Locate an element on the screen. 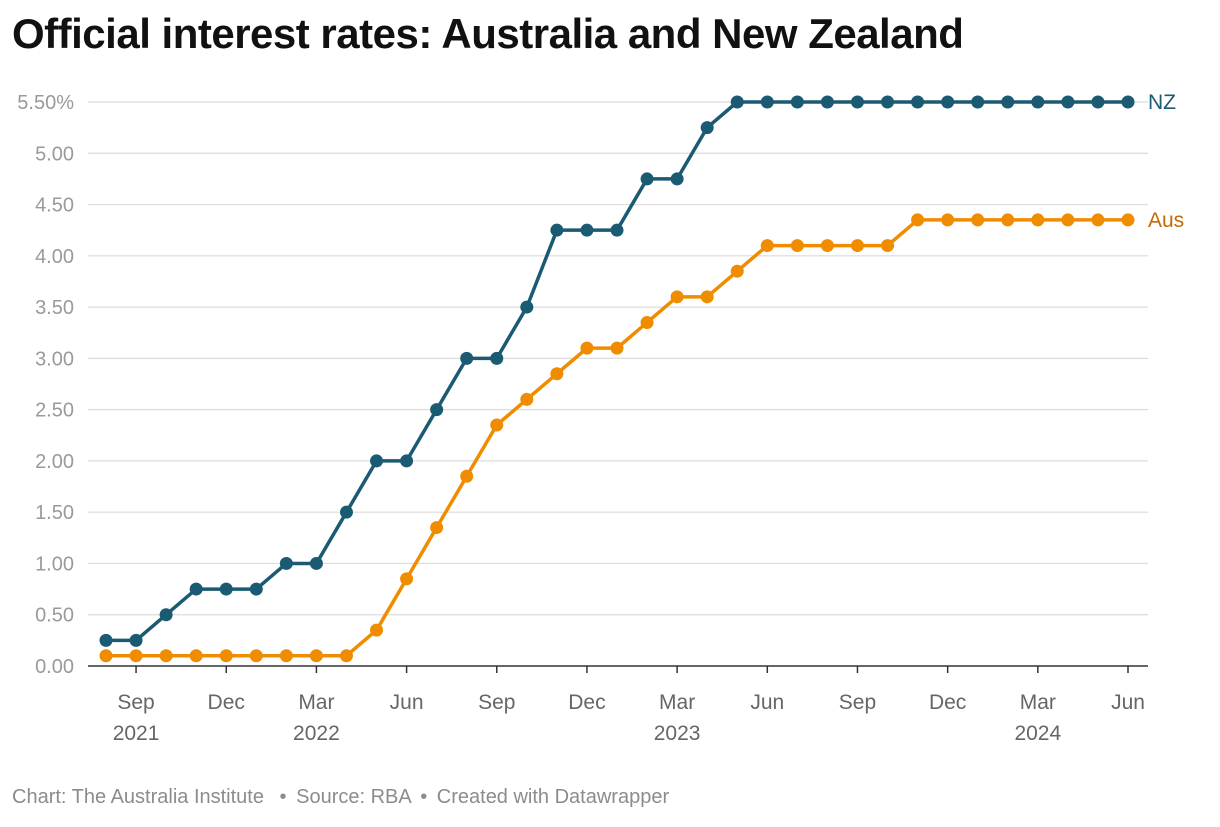  x-tick-year-label: 2021 is located at coordinates (136, 733).